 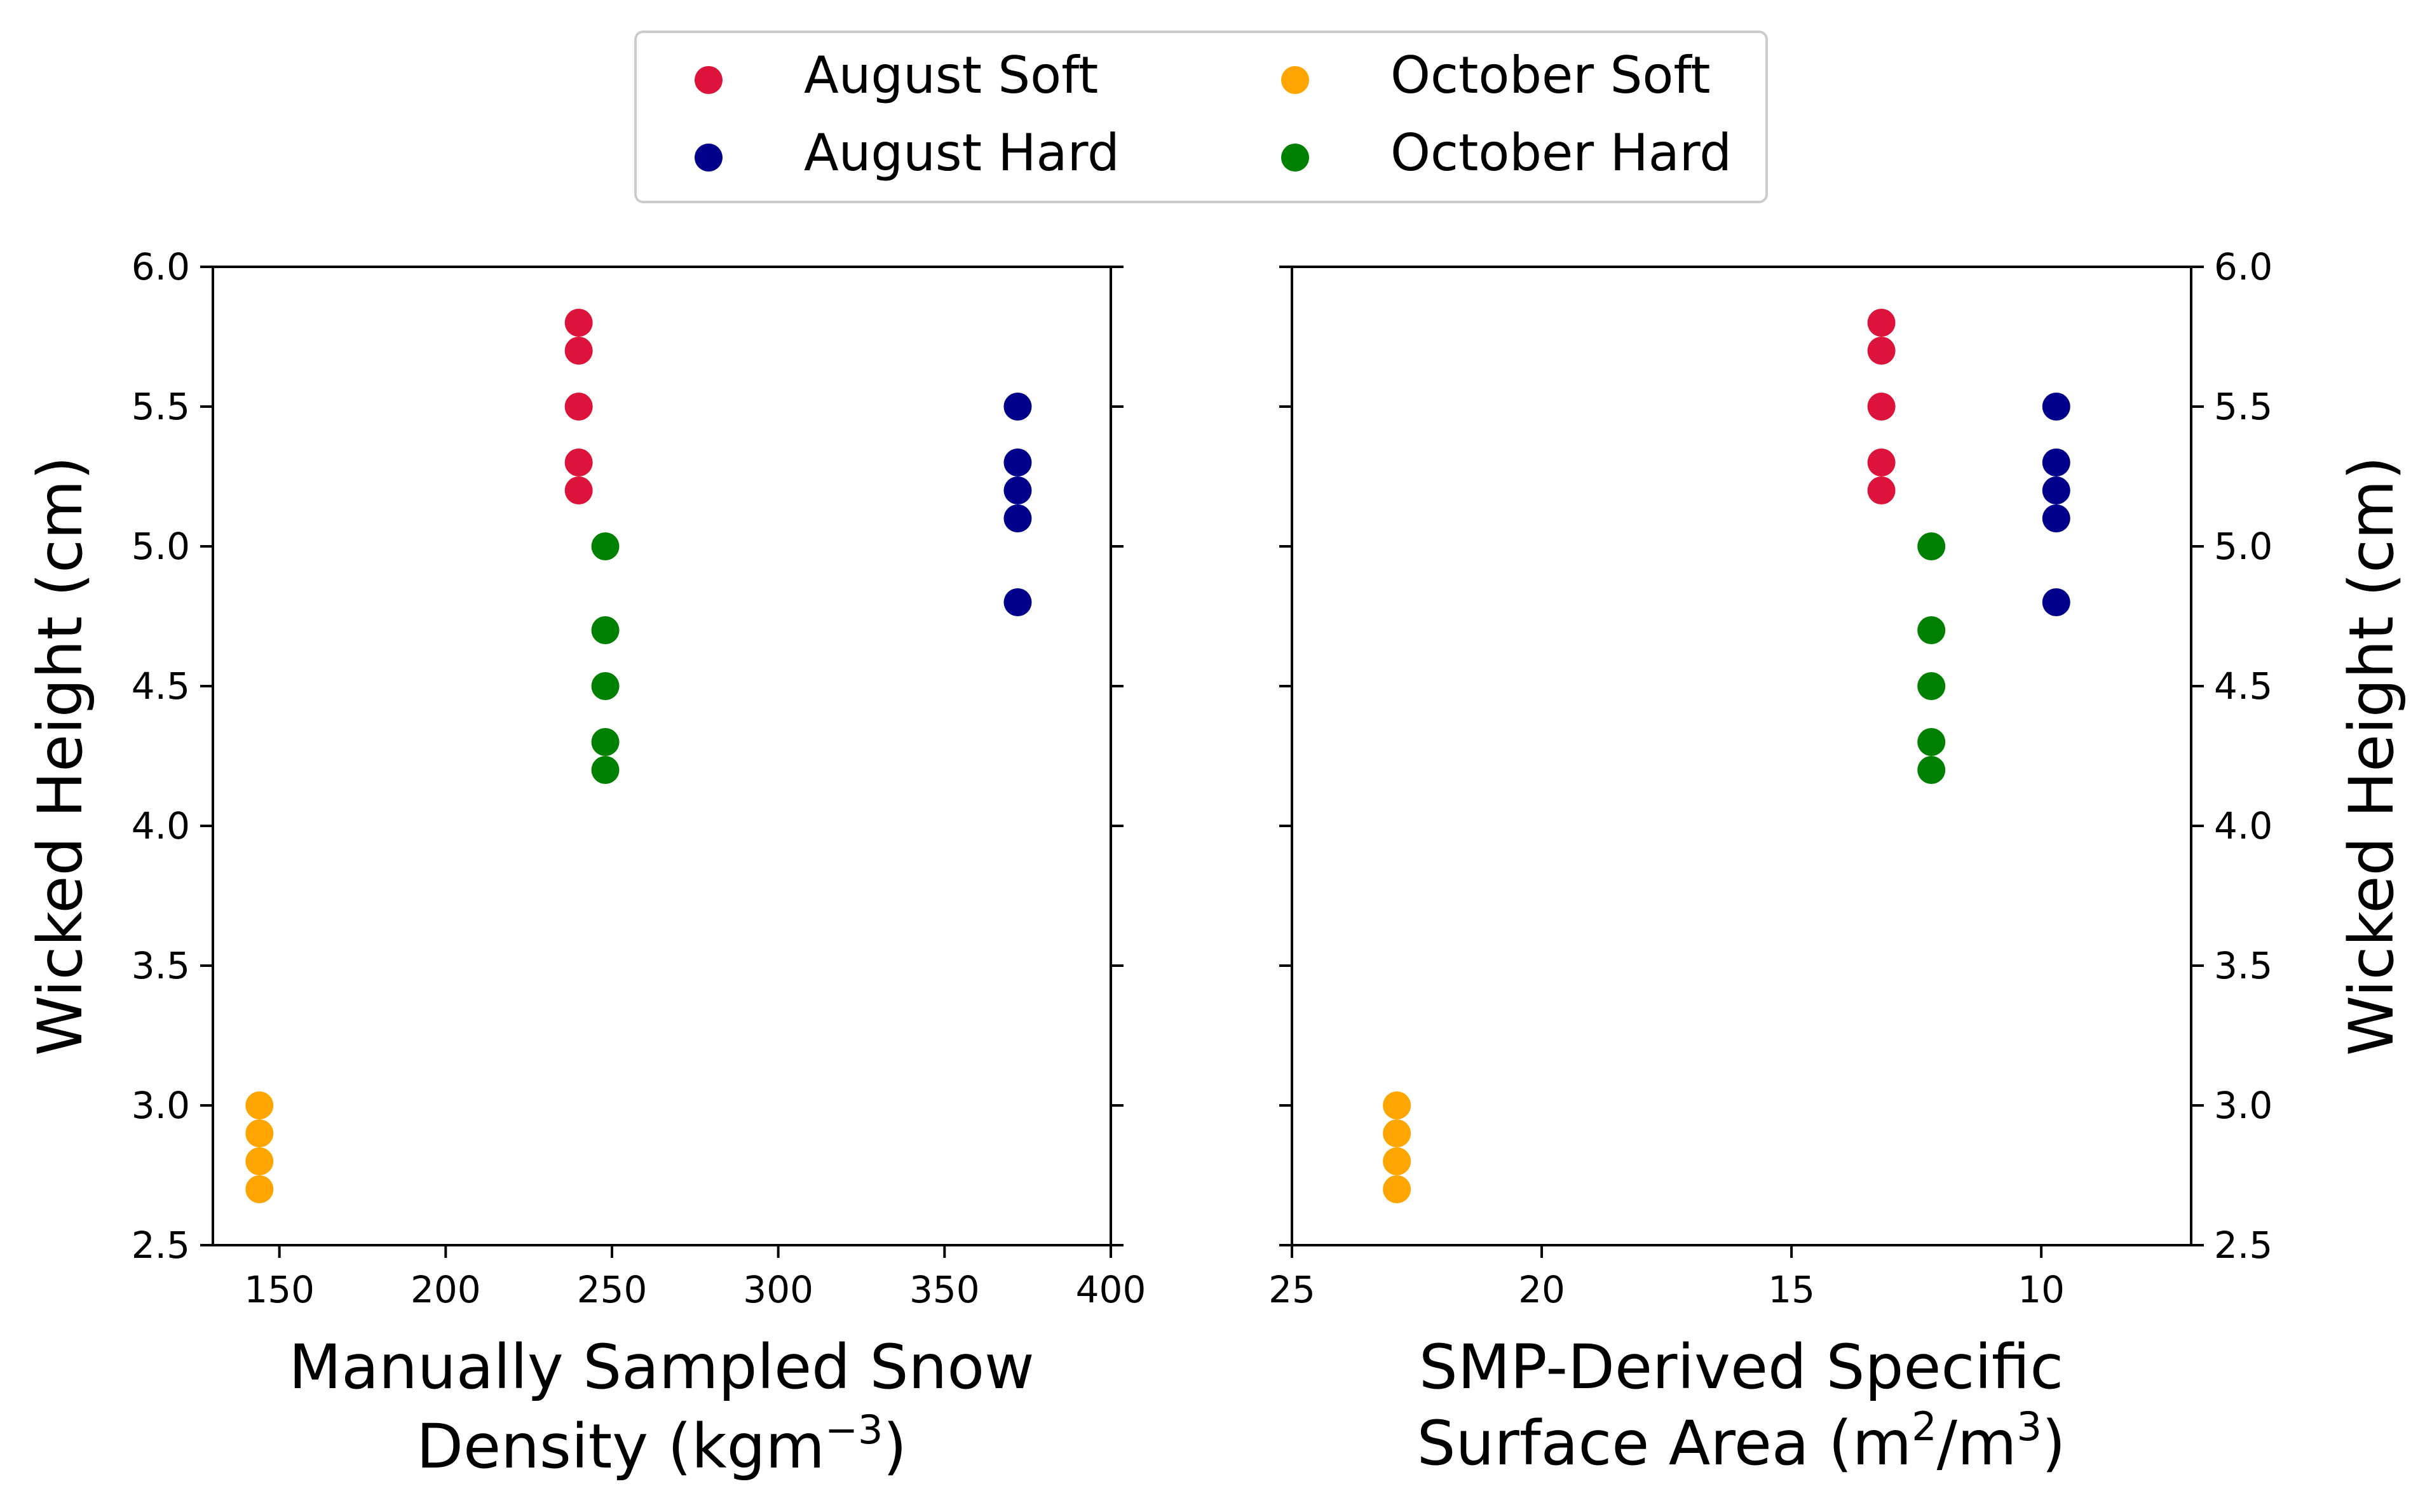 What do you see at coordinates (1561, 152) in the screenshot?
I see `legend-label-october-hard: October Hard` at bounding box center [1561, 152].